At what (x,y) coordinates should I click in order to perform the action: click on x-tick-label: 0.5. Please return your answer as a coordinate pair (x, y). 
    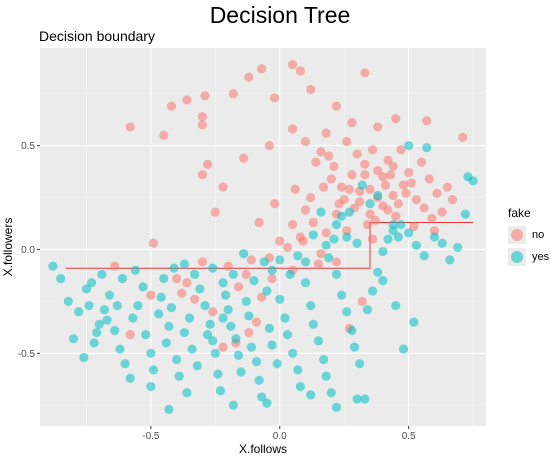
    Looking at the image, I should click on (409, 436).